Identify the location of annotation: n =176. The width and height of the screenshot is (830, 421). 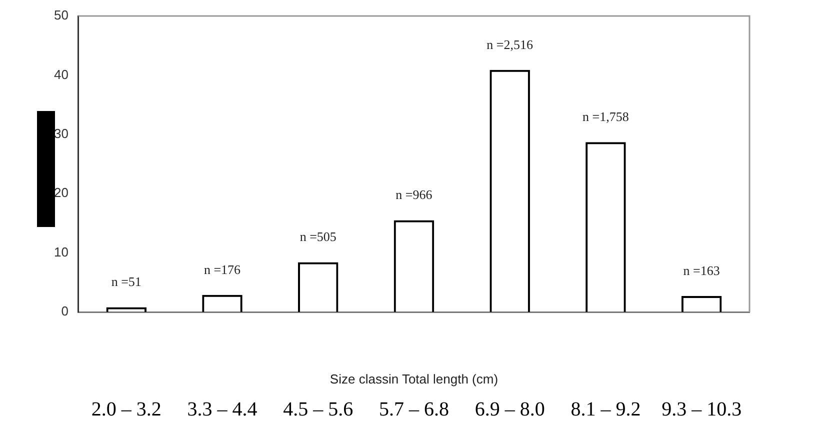
(223, 269).